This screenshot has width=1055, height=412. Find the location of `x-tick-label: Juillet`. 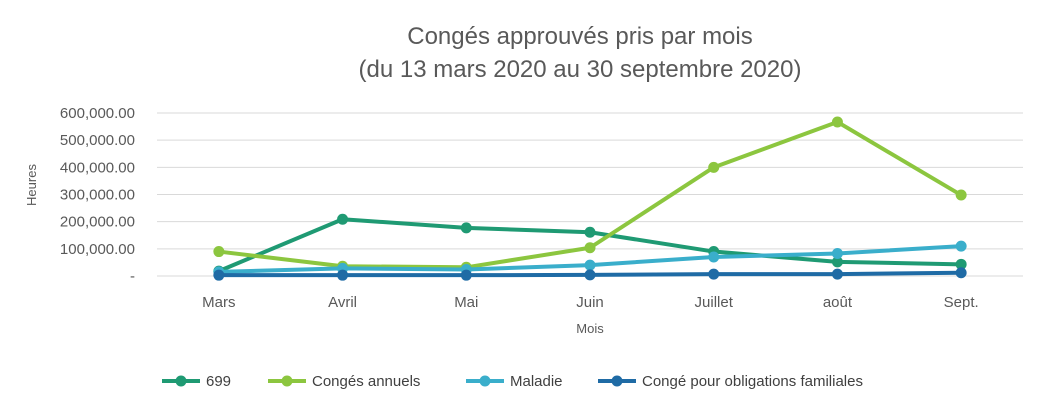

x-tick-label: Juillet is located at coordinates (714, 302).